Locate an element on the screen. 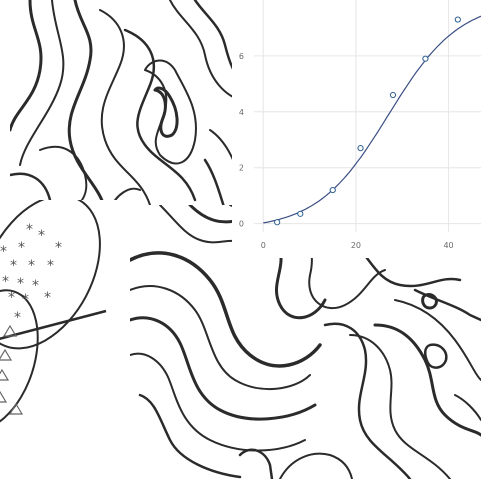 The width and height of the screenshot is (481, 479). chart-x-tick-labels: 0 20 40 is located at coordinates (357, 245).